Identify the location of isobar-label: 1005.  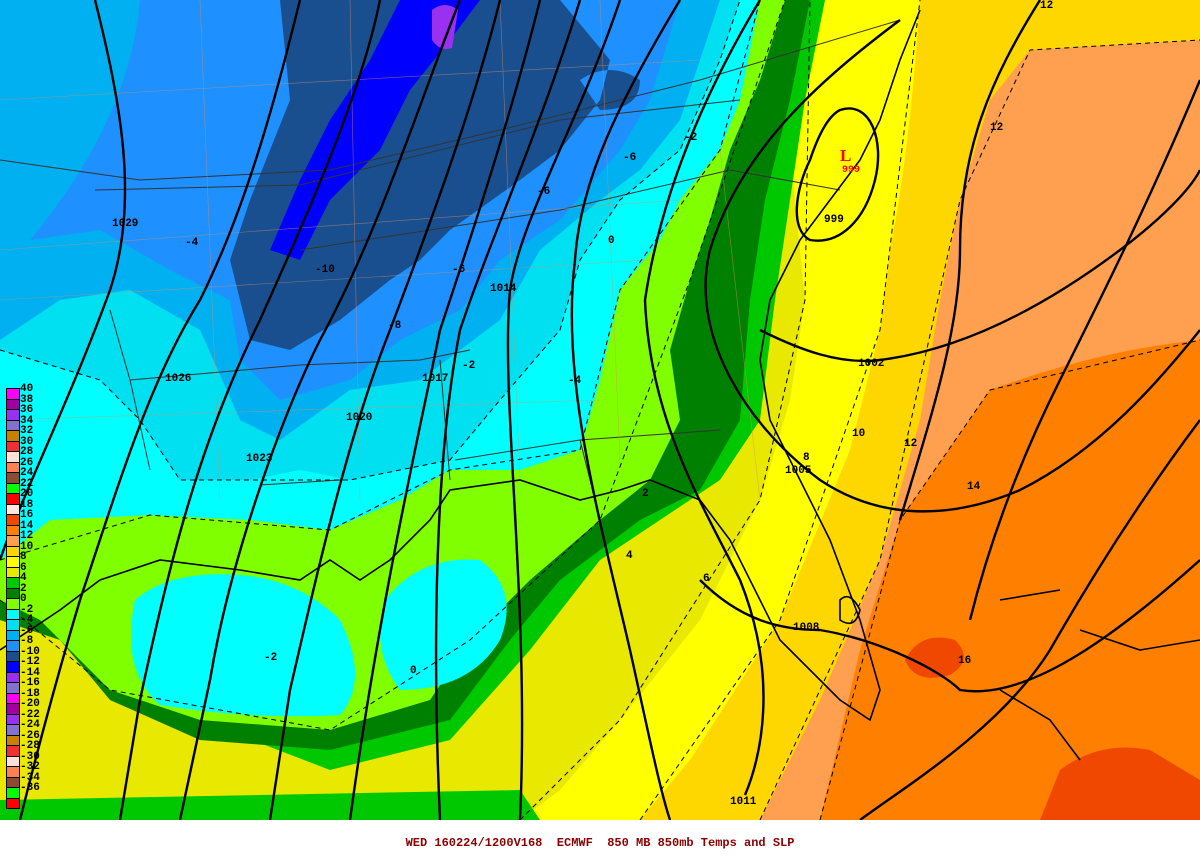
(798, 471).